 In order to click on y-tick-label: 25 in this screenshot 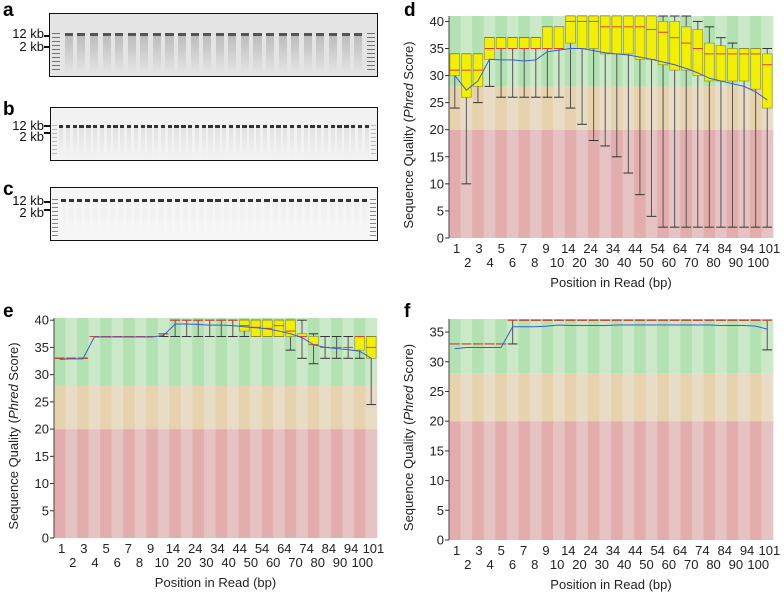, I will do `click(42, 401)`.